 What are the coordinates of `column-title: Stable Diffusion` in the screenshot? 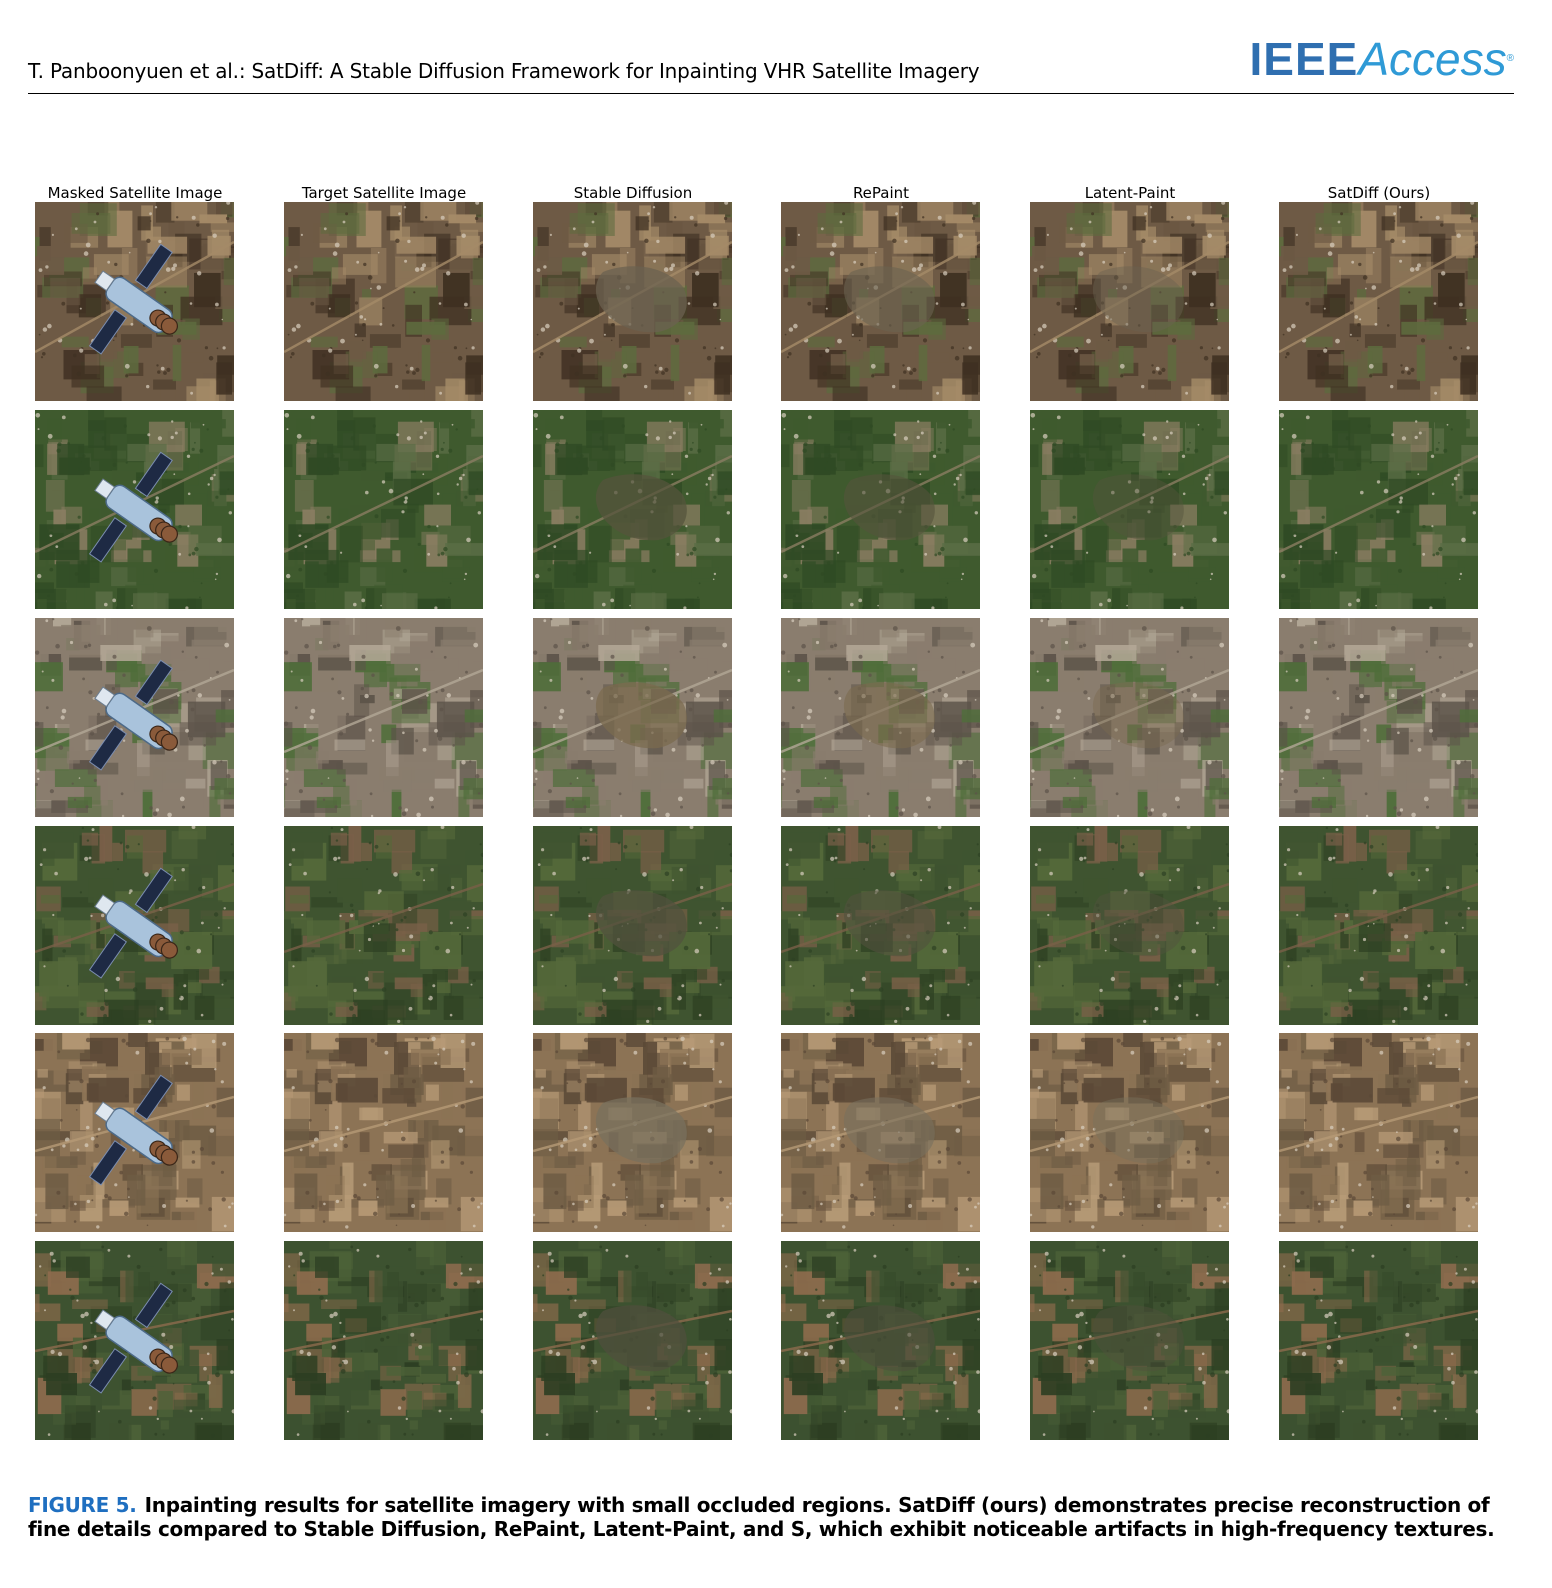 It's located at (633, 193).